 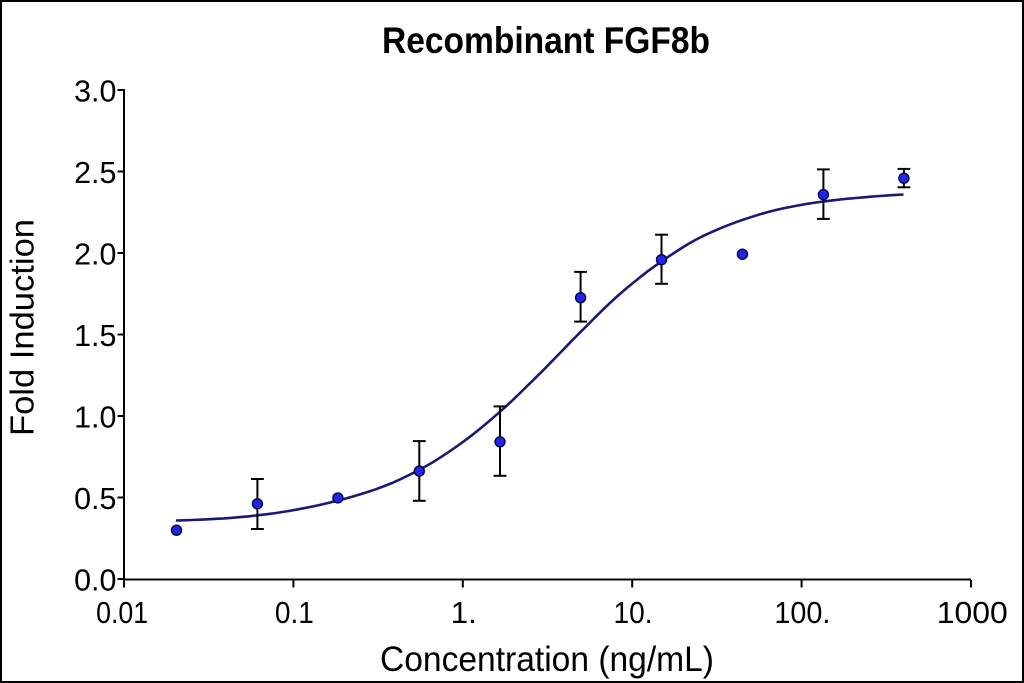 What do you see at coordinates (95, 579) in the screenshot?
I see `svg-text: 0.0` at bounding box center [95, 579].